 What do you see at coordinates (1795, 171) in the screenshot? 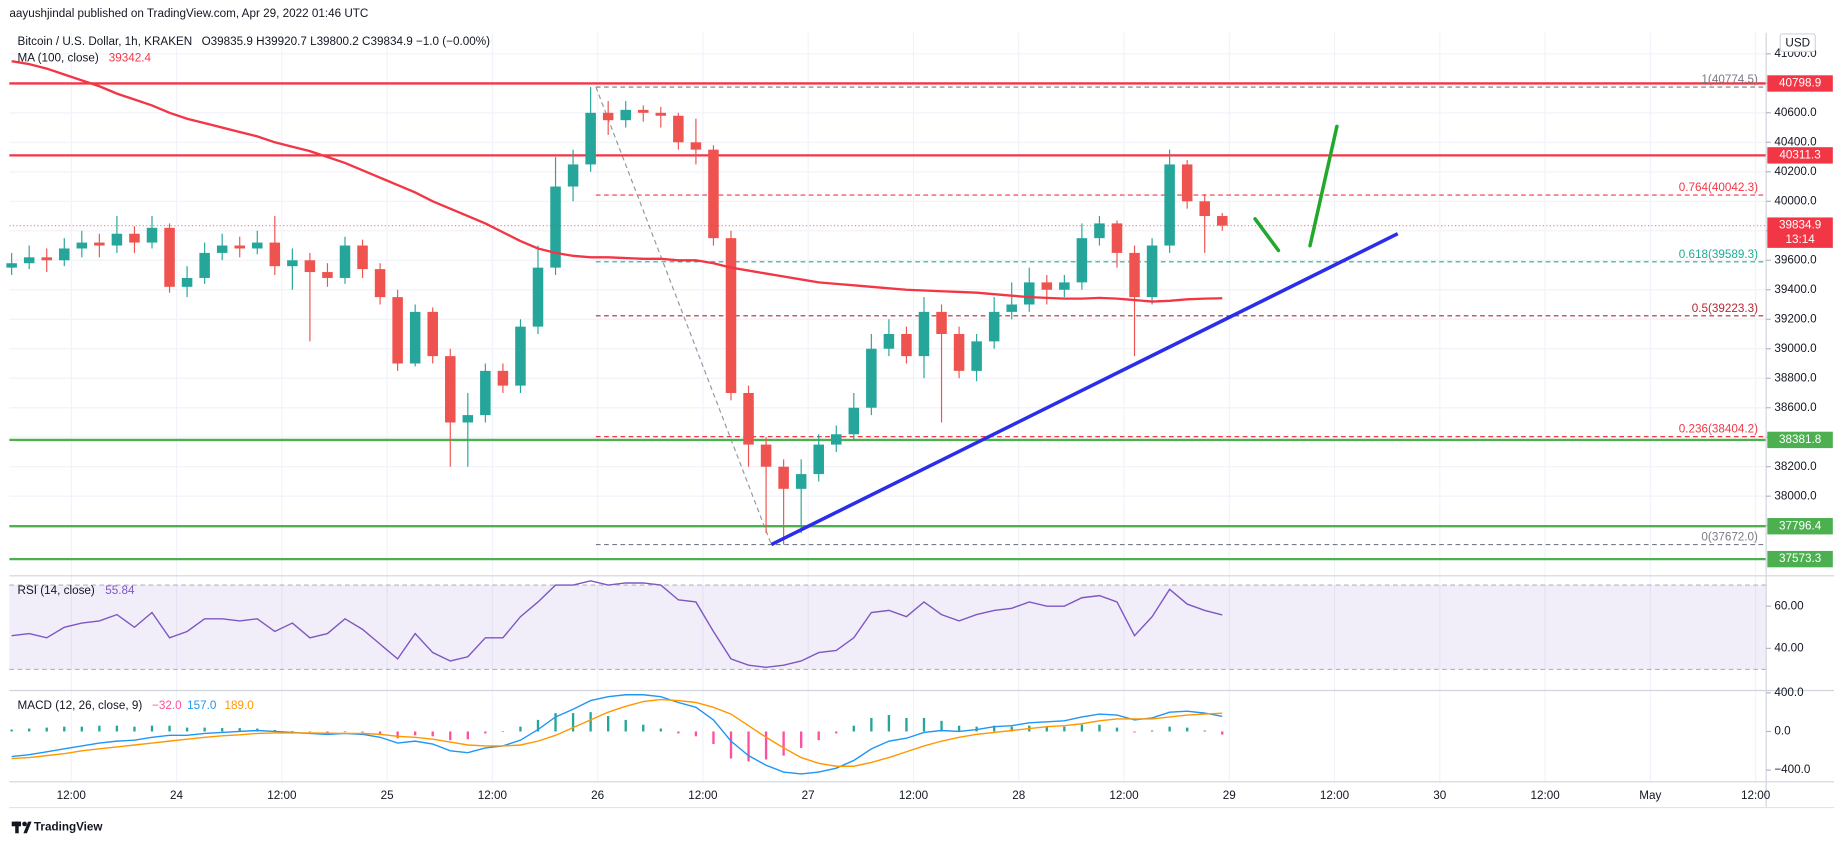
I see `y-tick-label: 40200.0` at bounding box center [1795, 171].